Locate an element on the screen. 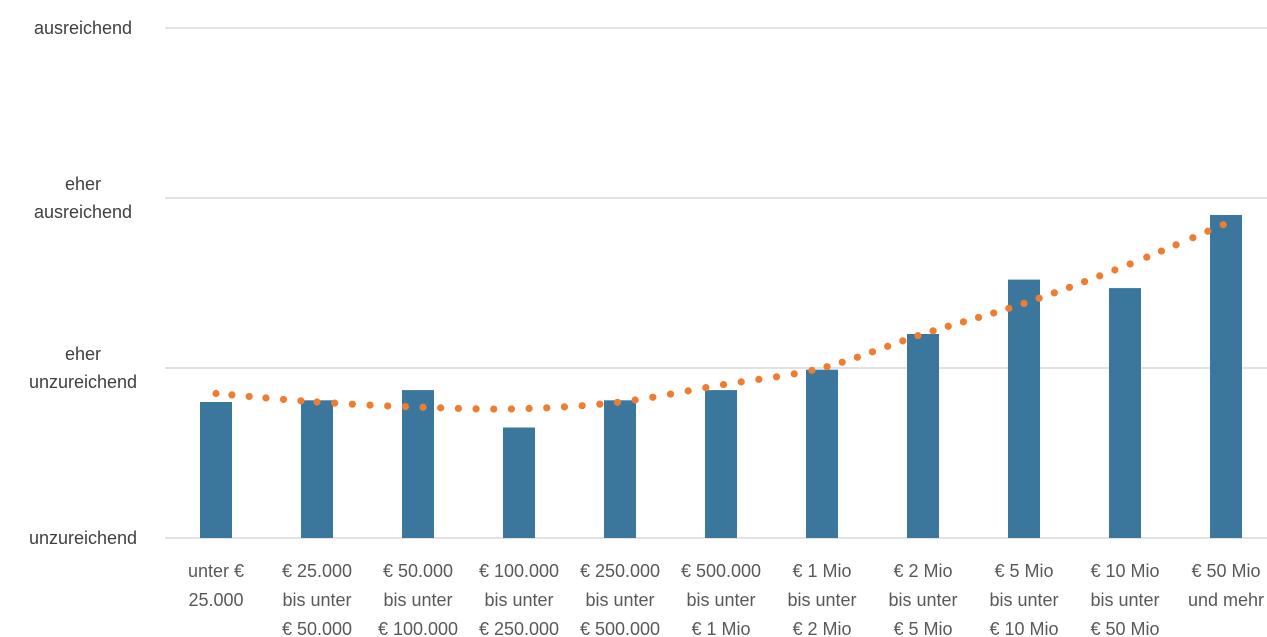 This screenshot has height=637, width=1267. x-tick-label-line: € 2 Mio is located at coordinates (922, 571).